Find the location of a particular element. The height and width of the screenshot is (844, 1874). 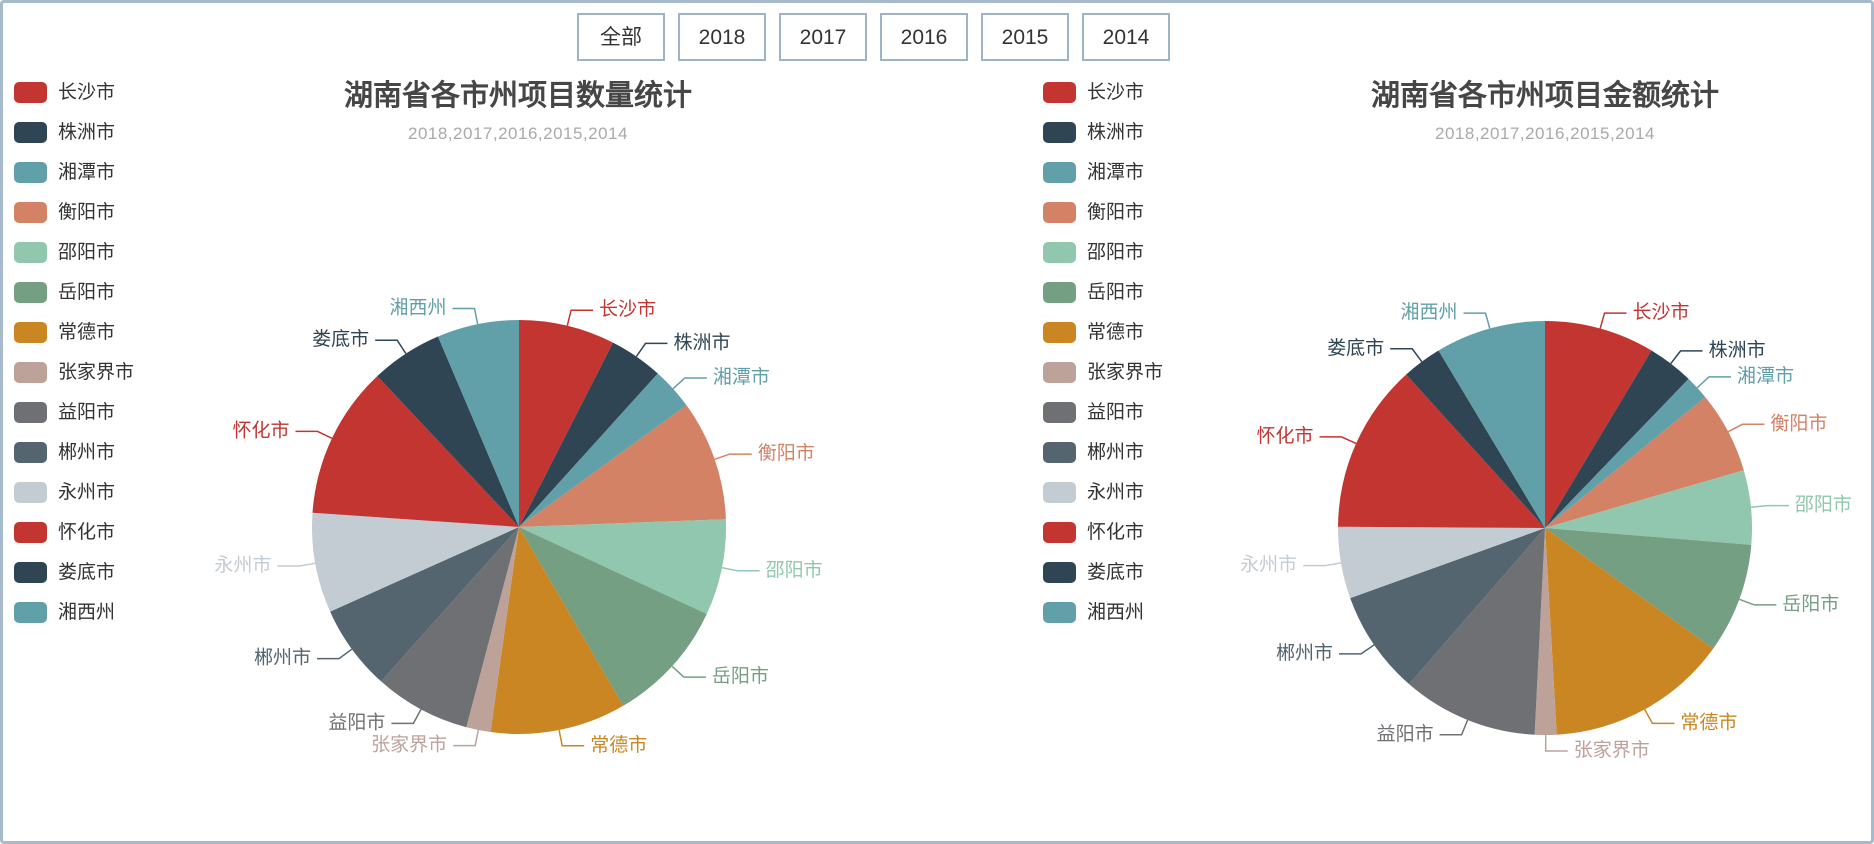

pie-label-line-岳阳市 is located at coordinates (1758, 602).